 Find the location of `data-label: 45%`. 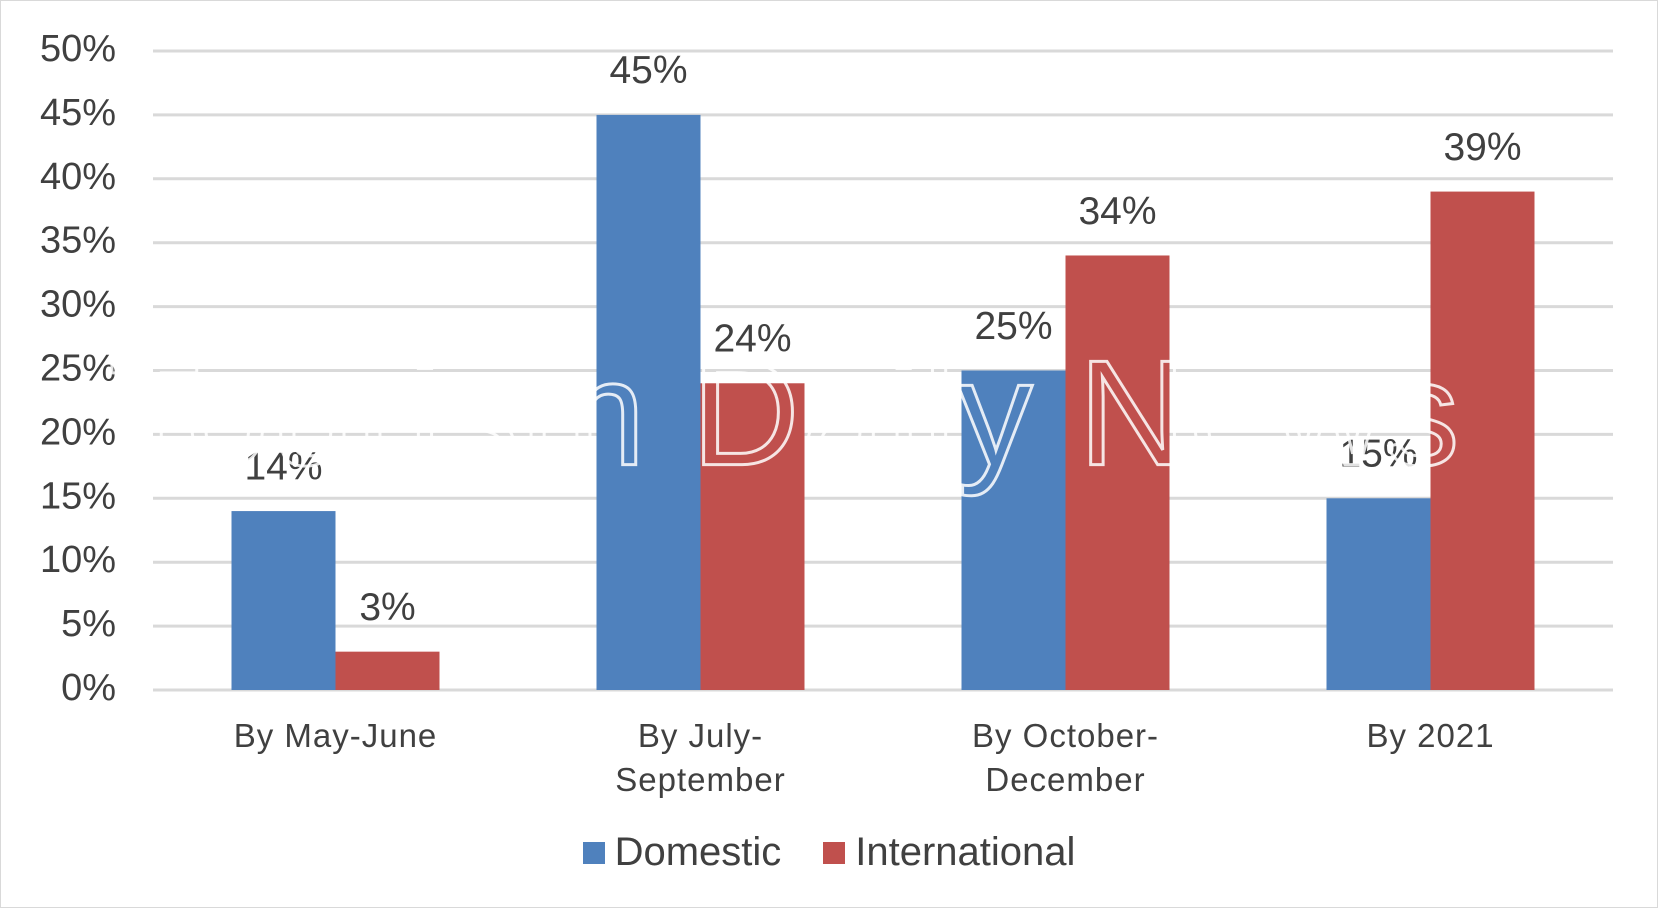

data-label: 45% is located at coordinates (648, 70).